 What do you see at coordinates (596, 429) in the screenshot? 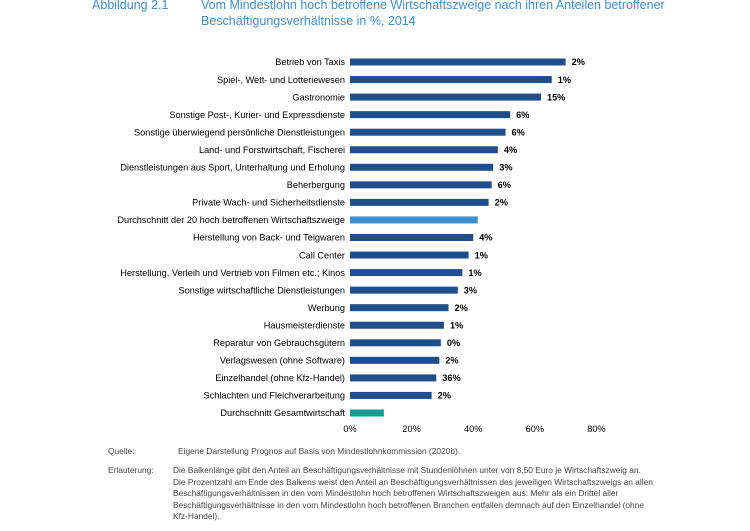
I see `x-tick-label: 80%` at bounding box center [596, 429].